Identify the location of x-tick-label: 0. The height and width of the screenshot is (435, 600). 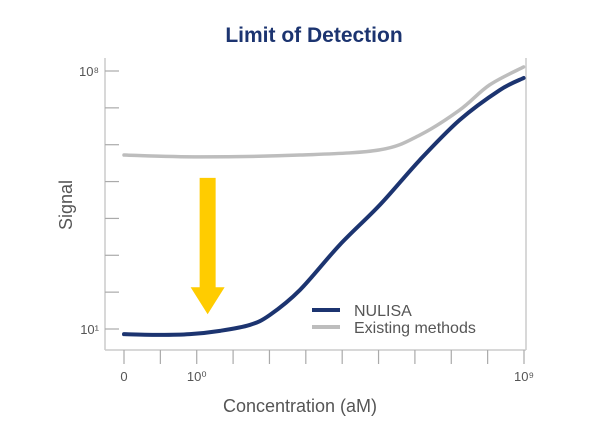
(123, 376).